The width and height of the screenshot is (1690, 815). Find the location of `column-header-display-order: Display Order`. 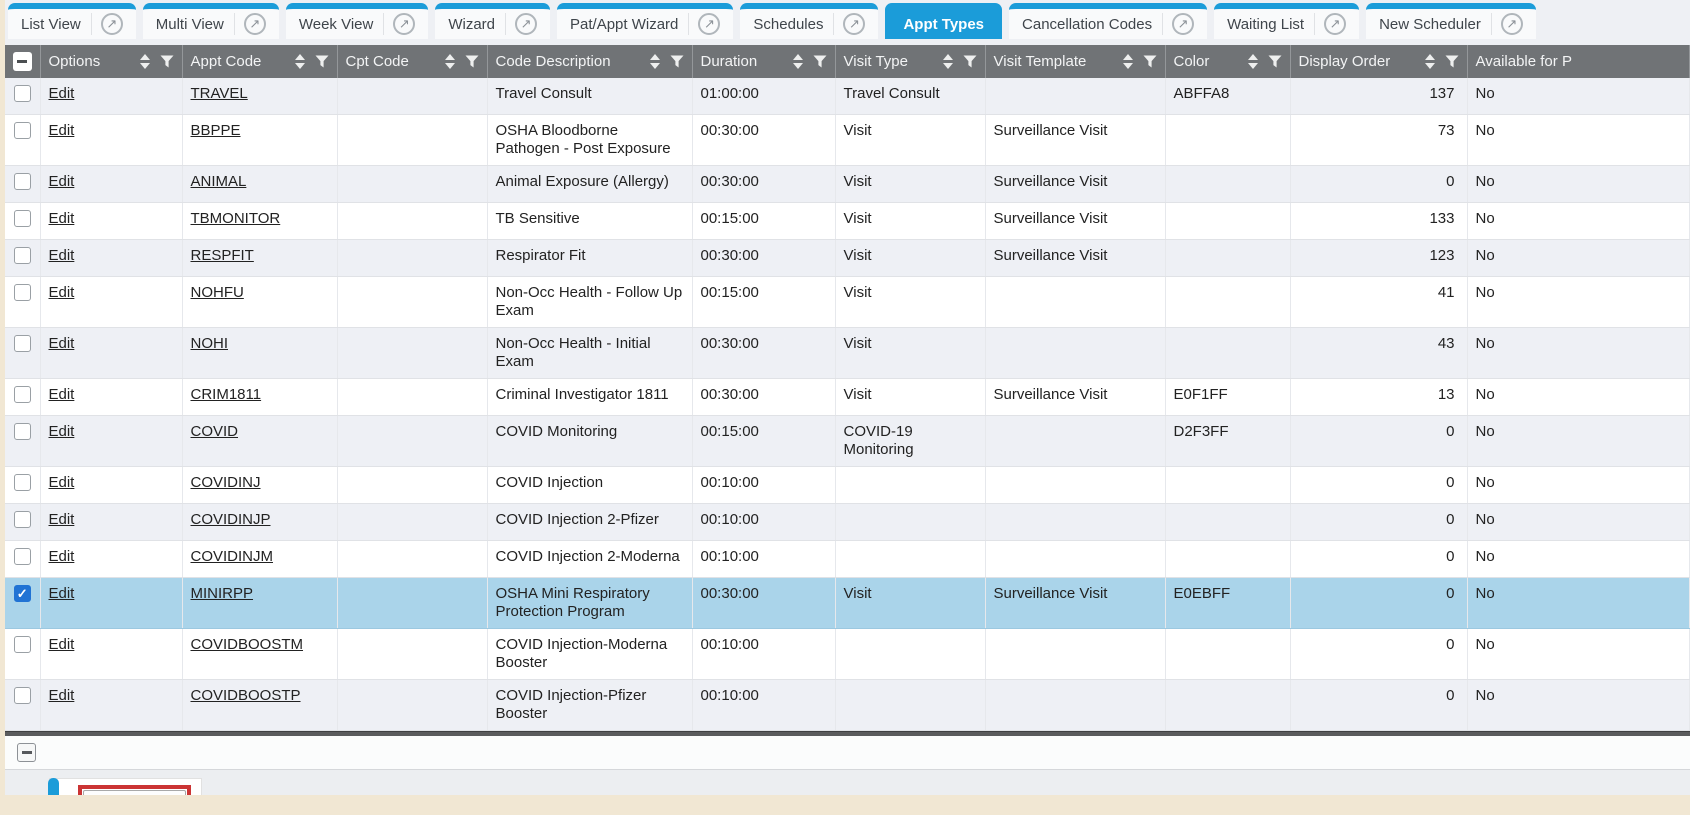

column-header-display-order: Display Order is located at coordinates (1379, 61).